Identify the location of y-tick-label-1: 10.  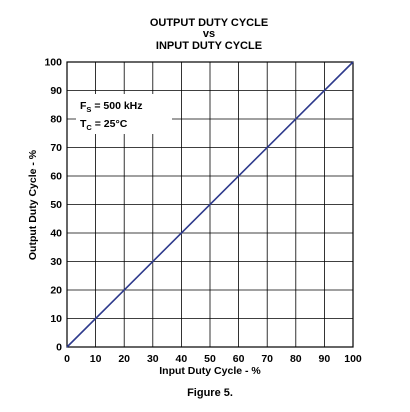
(56, 319).